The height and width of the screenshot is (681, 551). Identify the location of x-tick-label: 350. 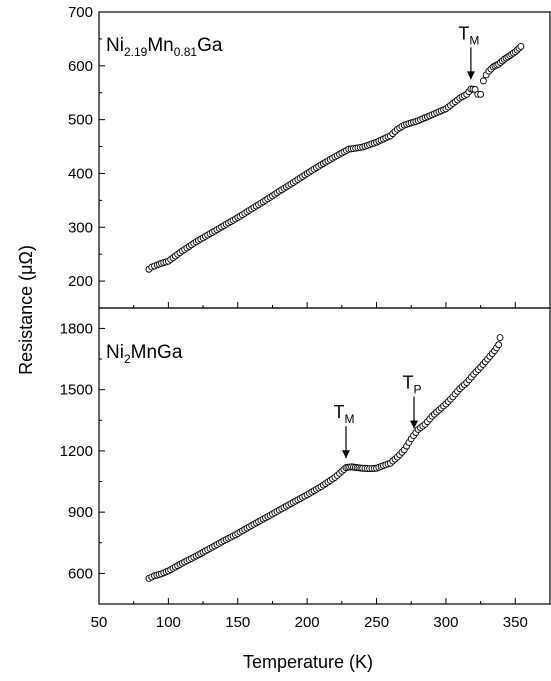
(515, 622).